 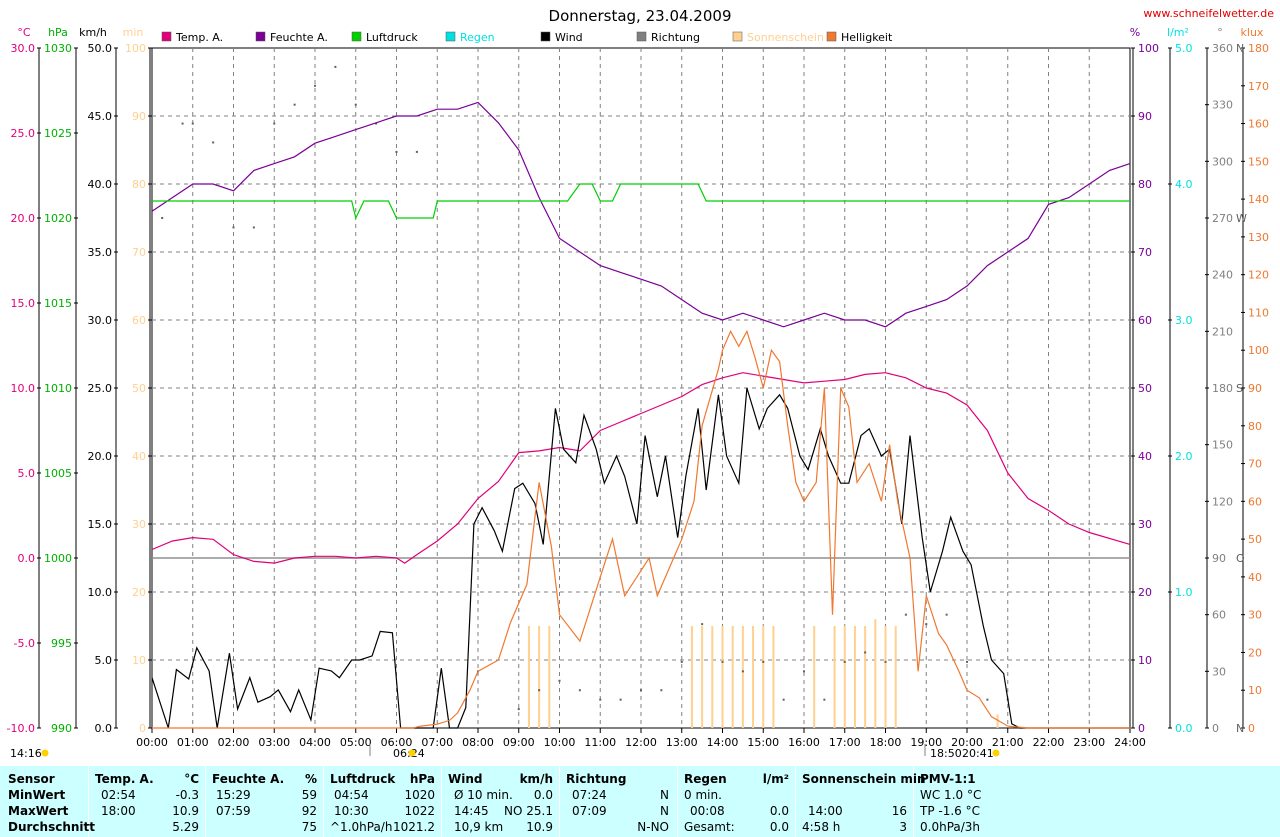 What do you see at coordinates (1145, 388) in the screenshot?
I see `axis-tick-humidity: 50` at bounding box center [1145, 388].